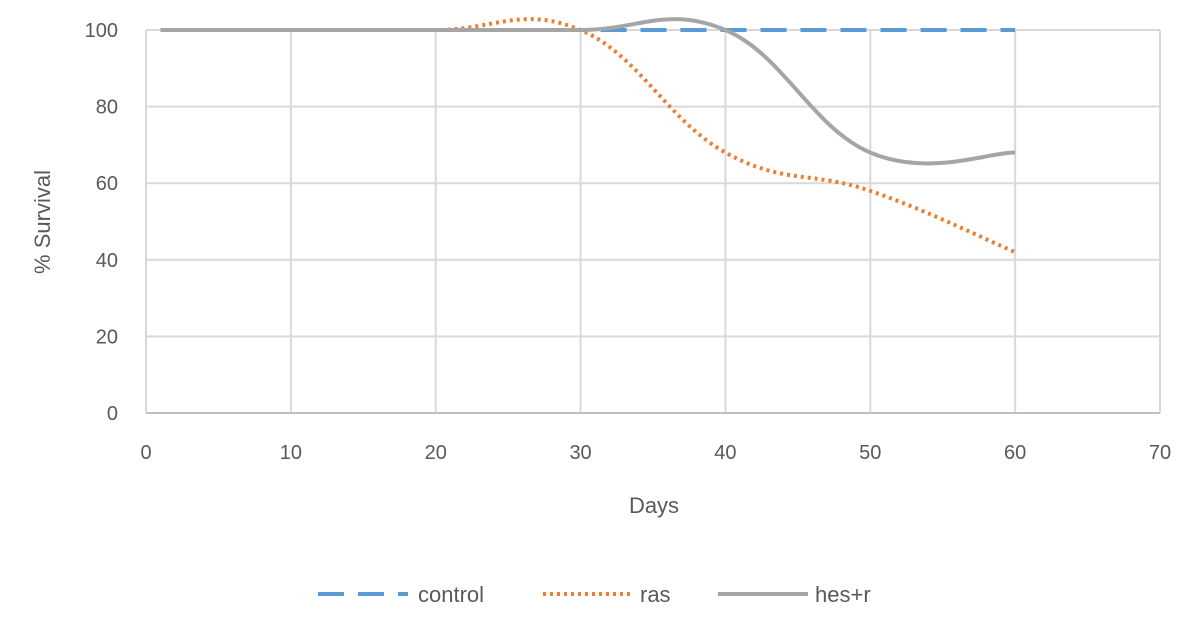 The image size is (1200, 644). Describe the element at coordinates (1160, 453) in the screenshot. I see `x-tick-label: 70` at that location.